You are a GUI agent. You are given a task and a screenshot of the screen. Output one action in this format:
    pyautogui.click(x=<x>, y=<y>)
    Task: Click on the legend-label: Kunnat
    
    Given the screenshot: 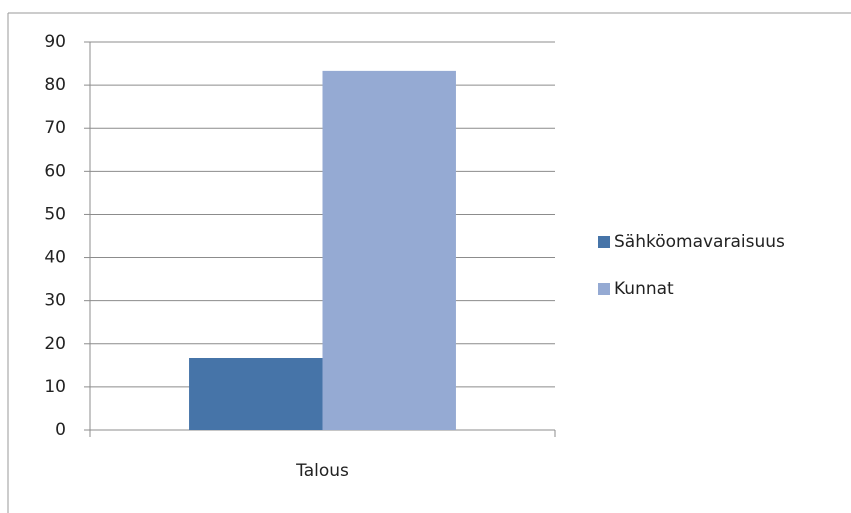 What is the action you would take?
    pyautogui.click(x=644, y=289)
    